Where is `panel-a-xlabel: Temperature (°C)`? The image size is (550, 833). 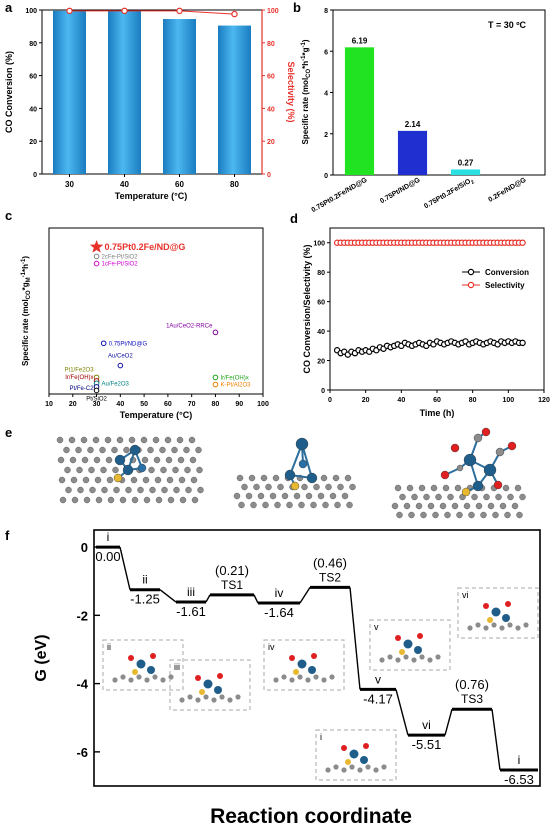
panel-a-xlabel: Temperature (°C) is located at coordinates (151, 196).